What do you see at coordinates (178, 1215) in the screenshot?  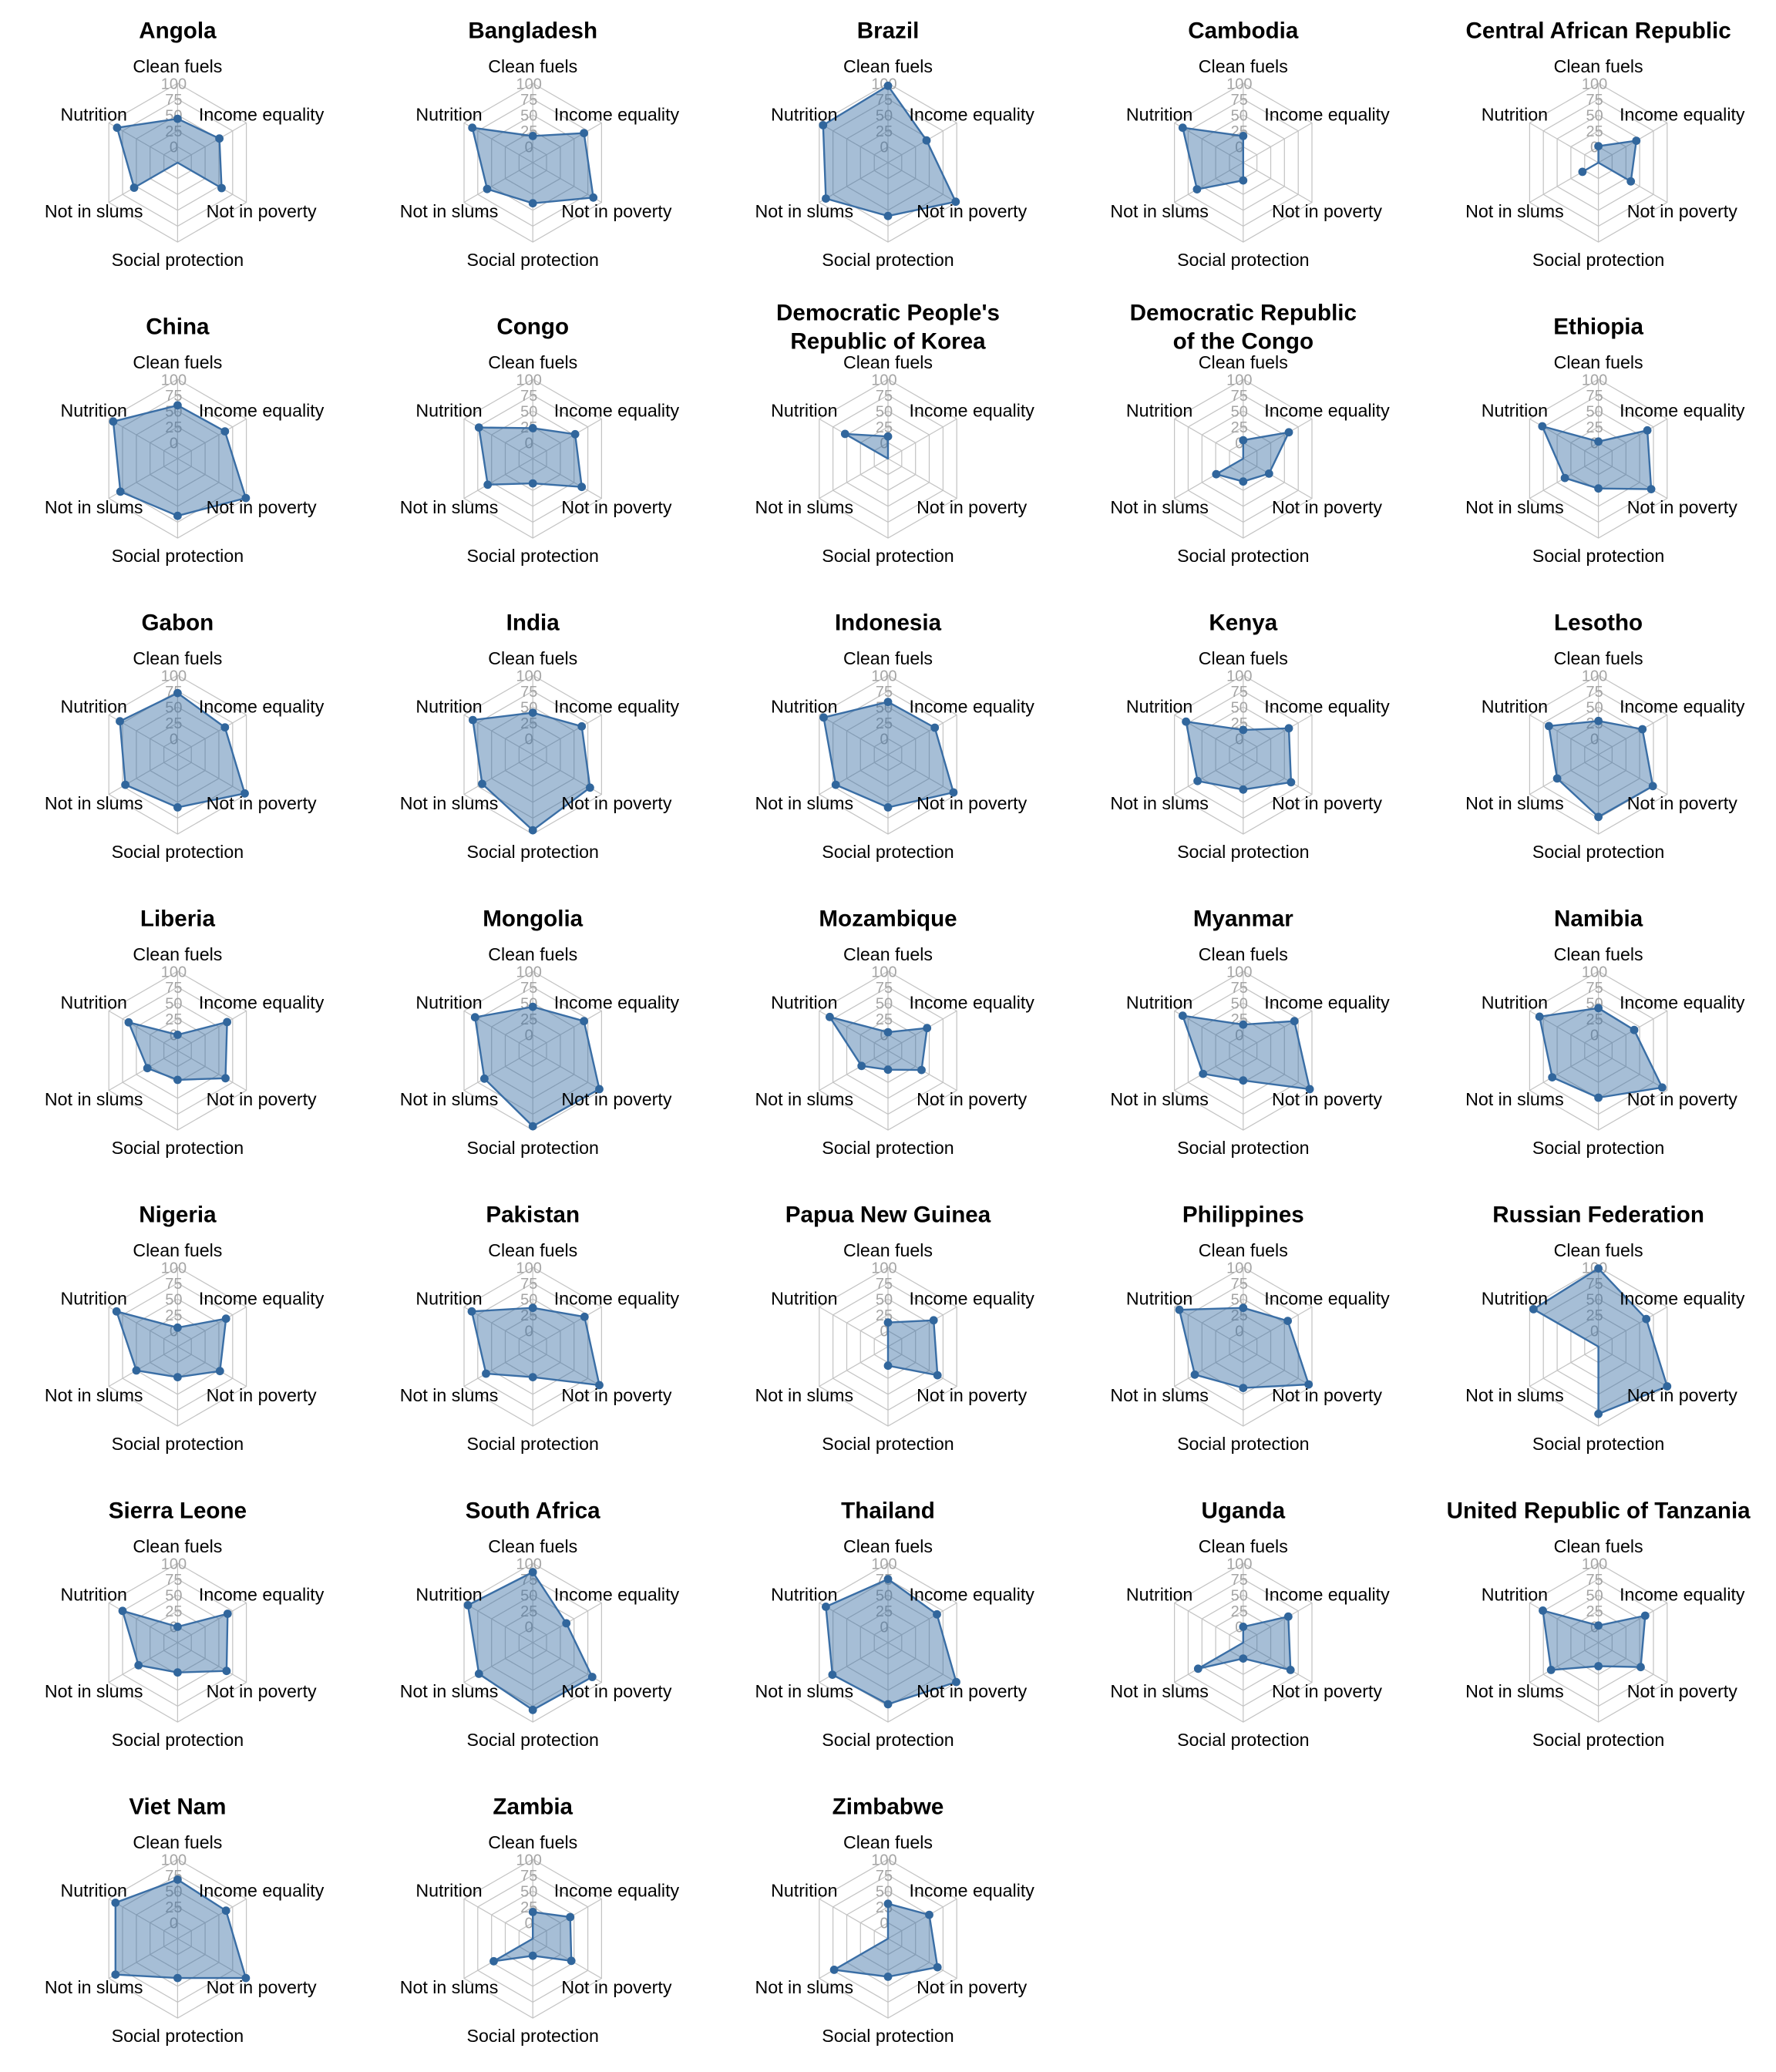 I see `svg-text: Nigeria` at bounding box center [178, 1215].